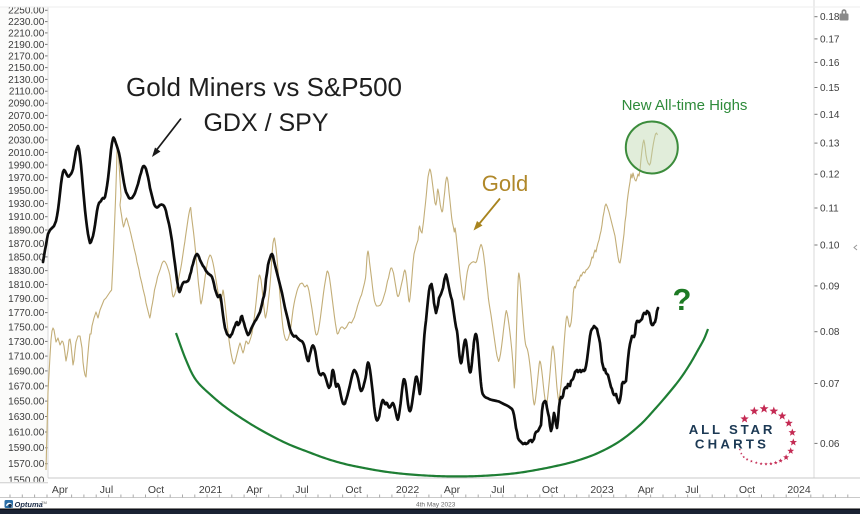 Image resolution: width=860 pixels, height=514 pixels. What do you see at coordinates (26, 33) in the screenshot?
I see `svg-text: 2210.00` at bounding box center [26, 33].